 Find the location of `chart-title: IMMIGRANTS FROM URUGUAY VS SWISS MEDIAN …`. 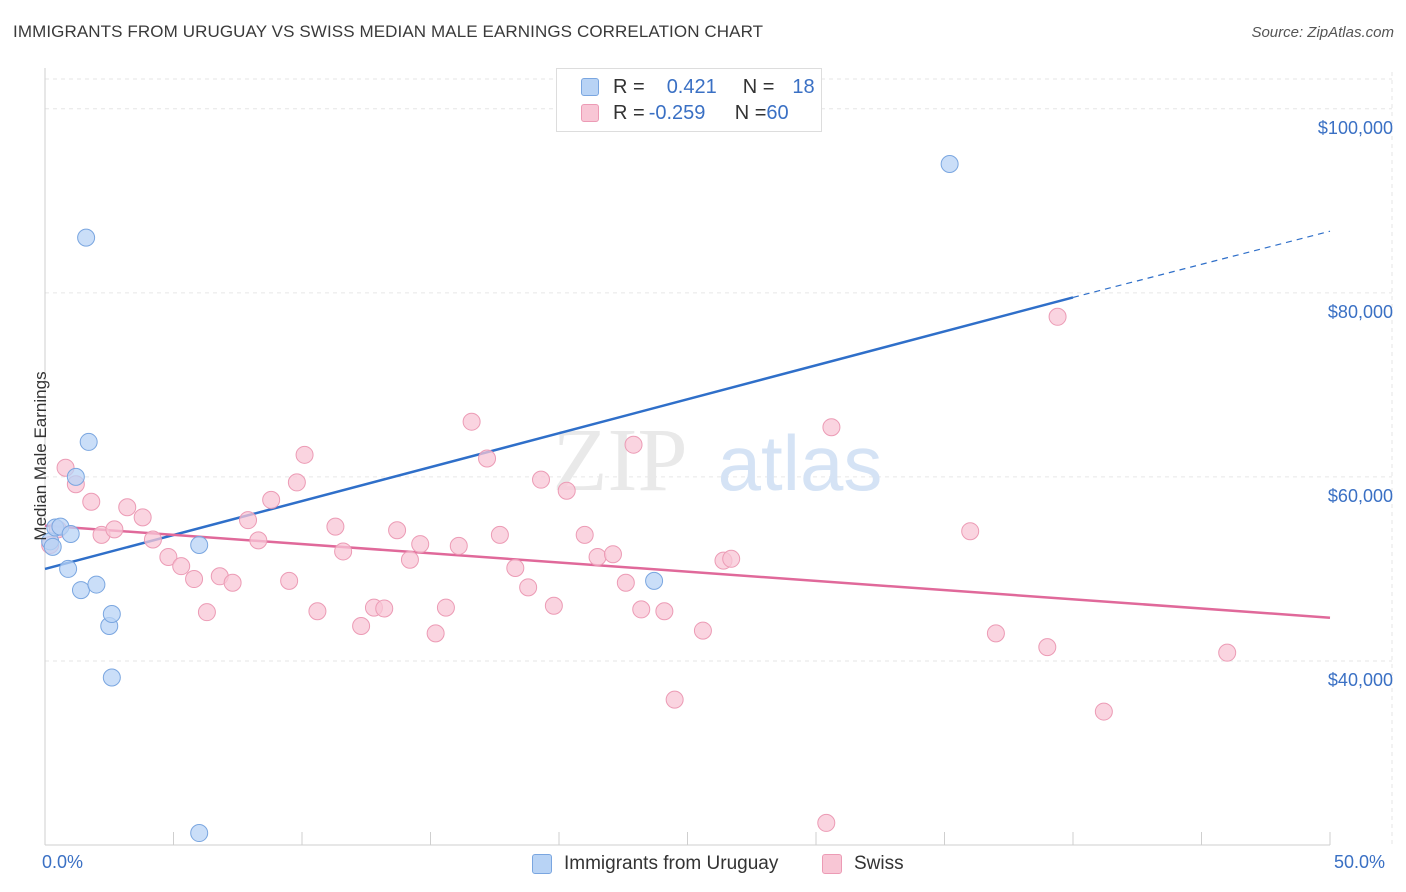

chart-title: IMMIGRANTS FROM URUGUAY VS SWISS MEDIAN … is located at coordinates (388, 31).